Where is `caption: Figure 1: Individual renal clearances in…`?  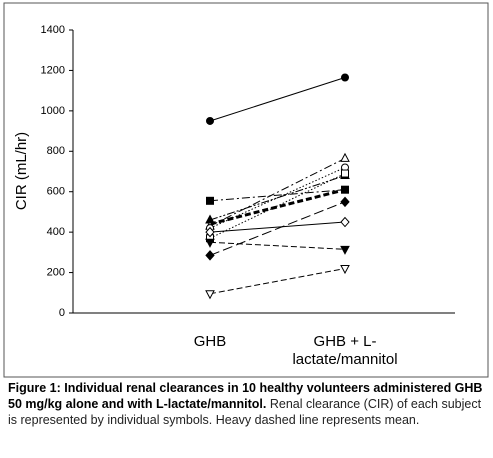 caption: Figure 1: Individual renal clearances in… is located at coordinates (247, 404).